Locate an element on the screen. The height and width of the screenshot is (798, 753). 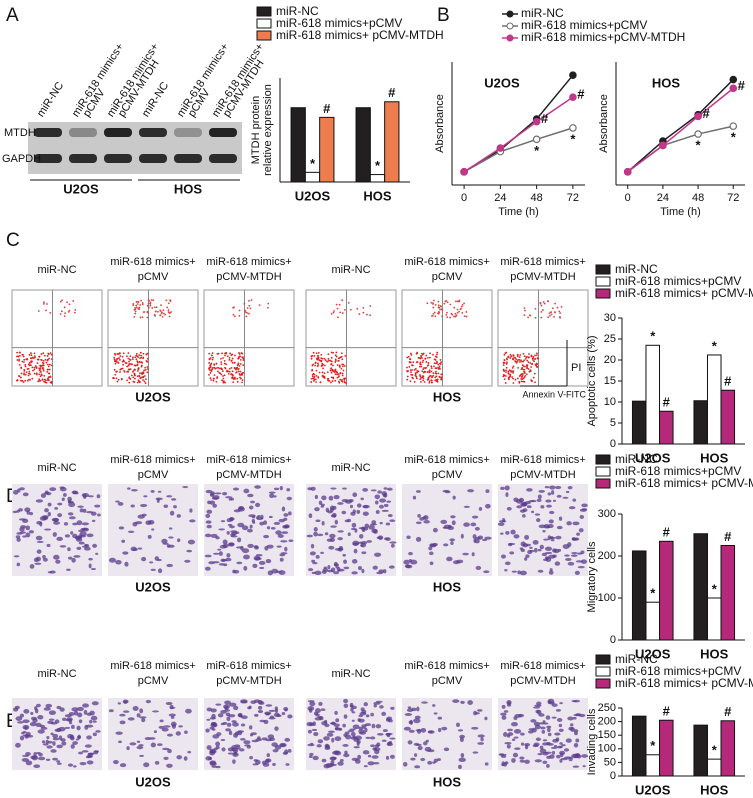
band is located at coordinates (188, 132).